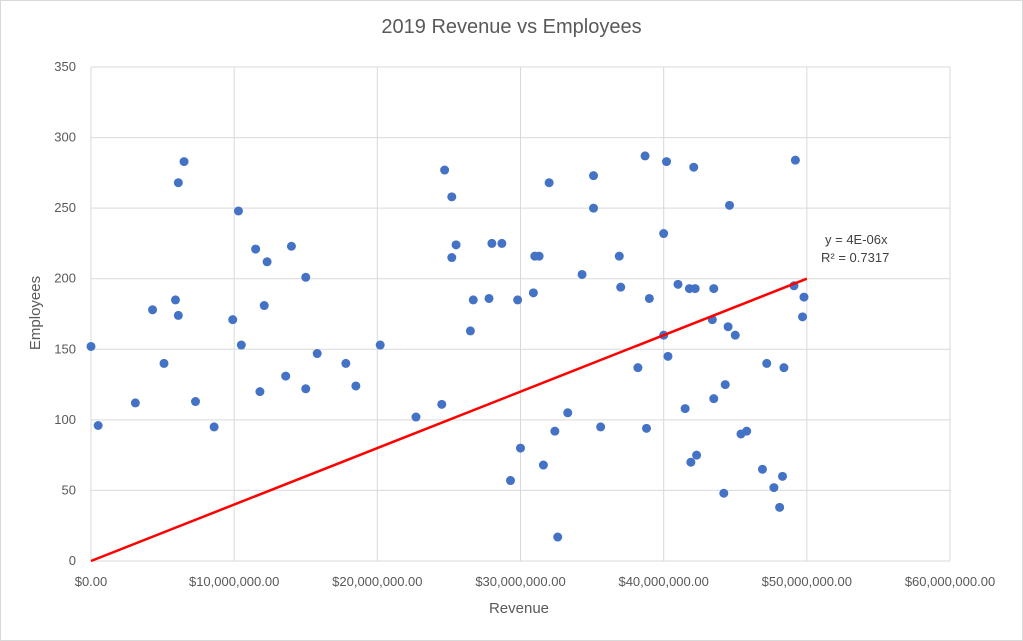  I want to click on y-tick-label: 300, so click(65, 137).